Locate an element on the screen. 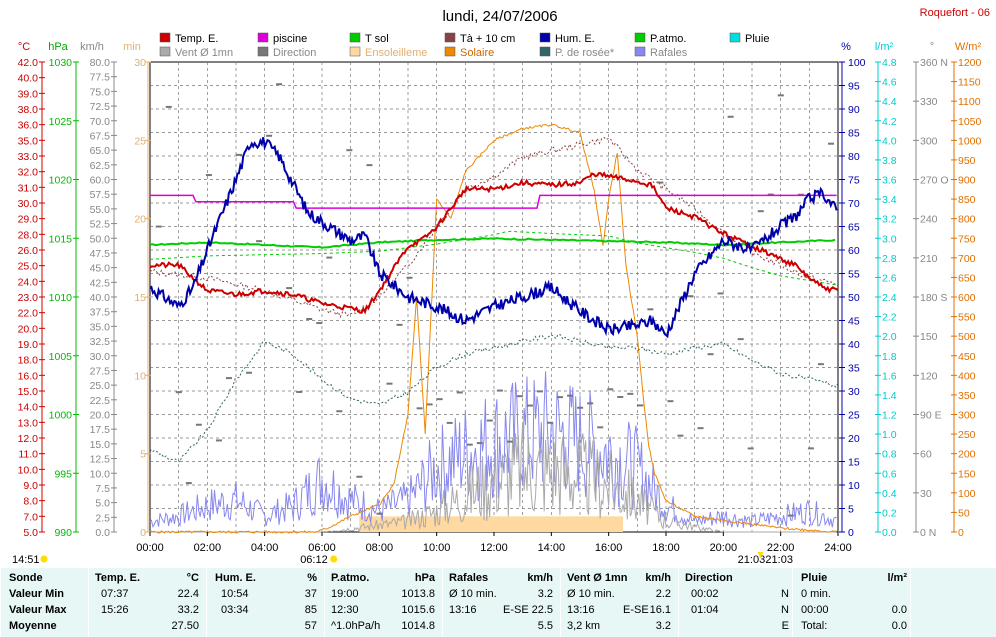  axis-tick-label: 38.0 is located at coordinates (28, 110).